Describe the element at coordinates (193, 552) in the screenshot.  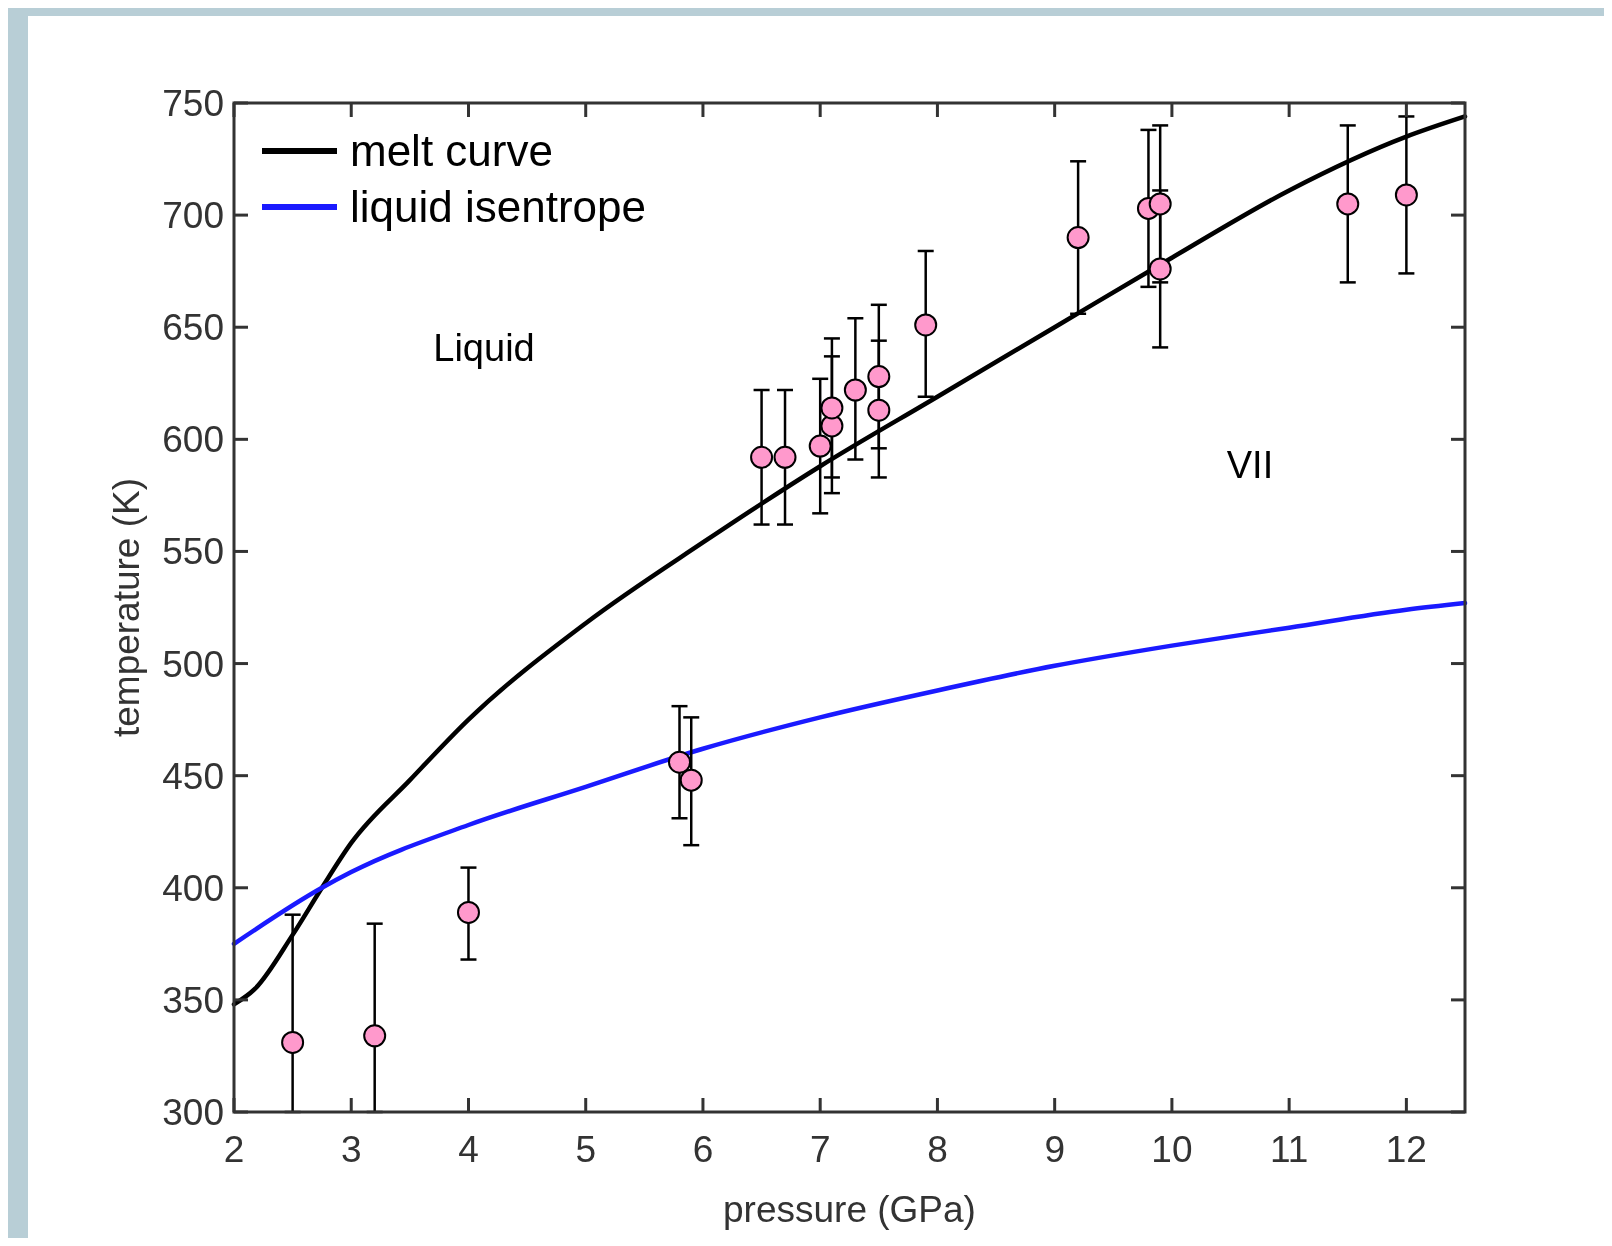
I see `y-tick-label: 550` at that location.